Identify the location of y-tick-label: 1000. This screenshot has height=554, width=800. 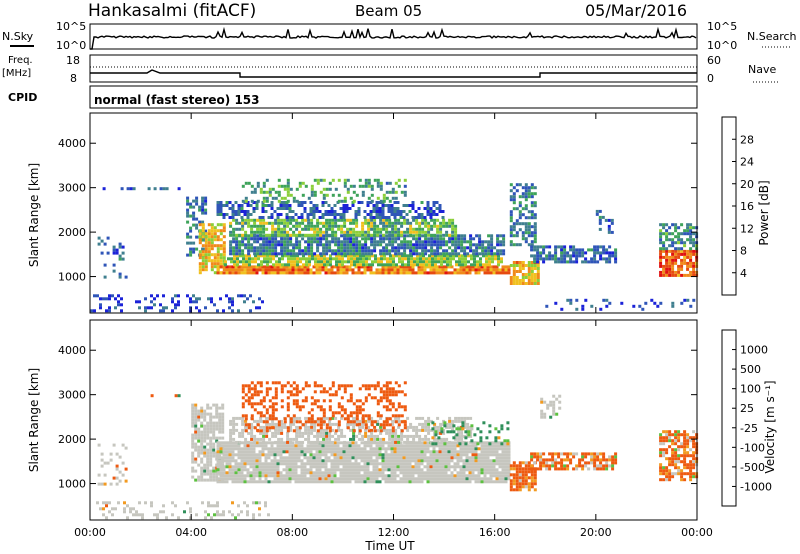
(72, 277).